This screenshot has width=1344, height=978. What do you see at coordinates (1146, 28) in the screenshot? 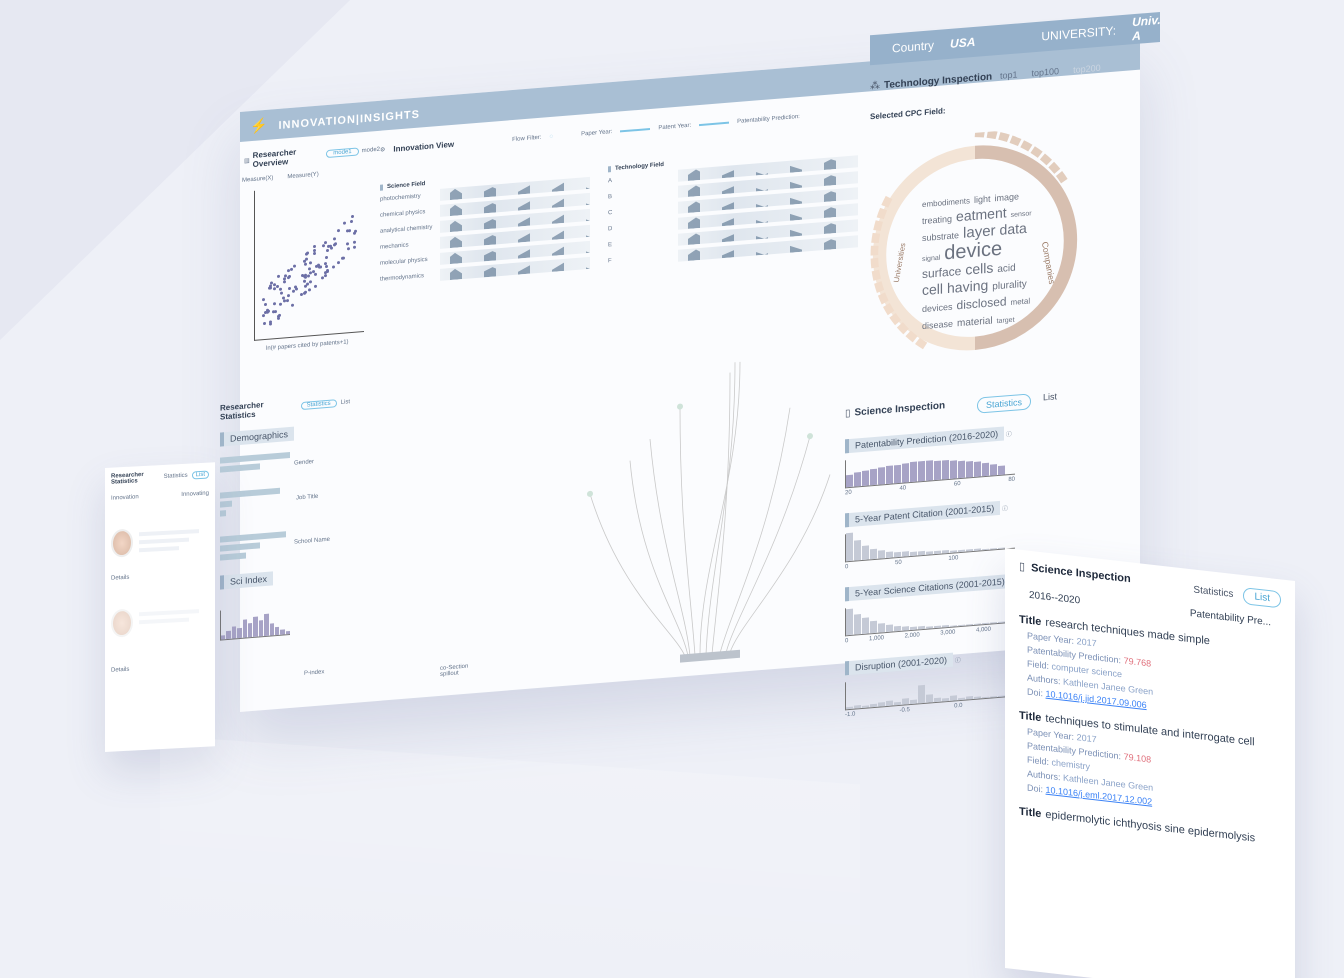
I see `university-value: Univ. A` at bounding box center [1146, 28].